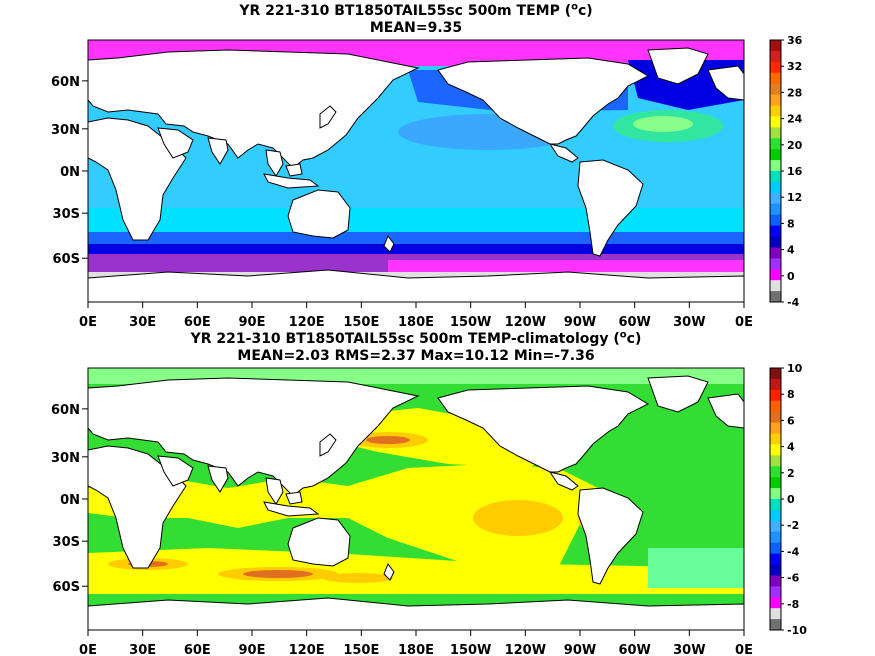 Image resolution: width=875 pixels, height=656 pixels. I want to click on colorbar-label: 2, so click(791, 473).